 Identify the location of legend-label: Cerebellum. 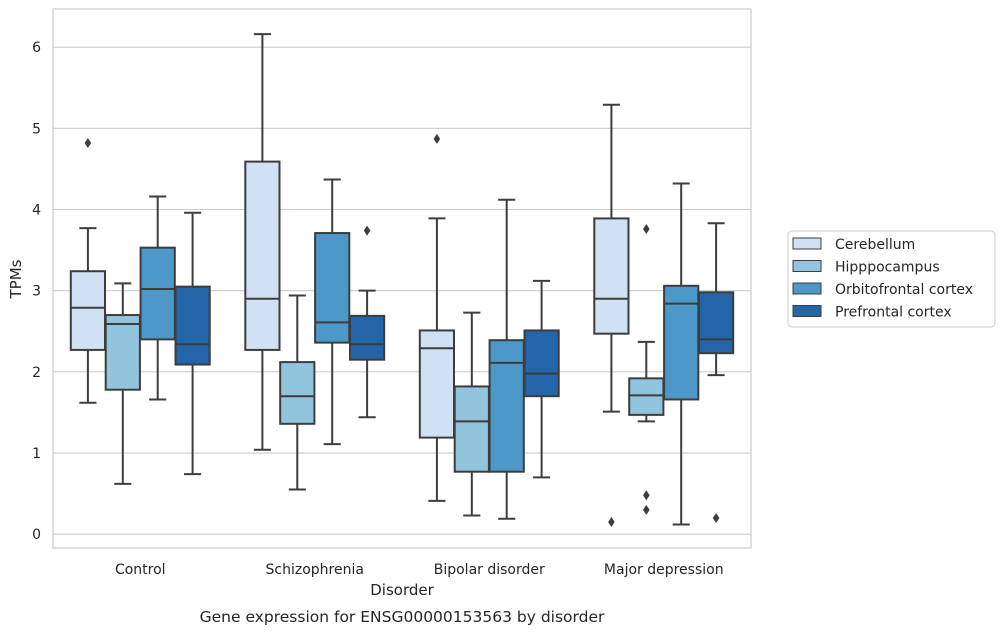
(875, 245).